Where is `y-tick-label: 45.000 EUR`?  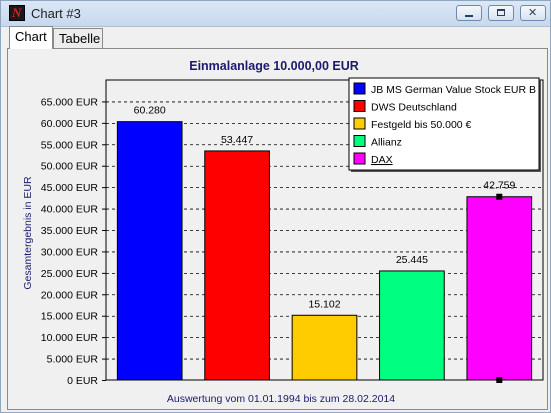 y-tick-label: 45.000 EUR is located at coordinates (70, 188).